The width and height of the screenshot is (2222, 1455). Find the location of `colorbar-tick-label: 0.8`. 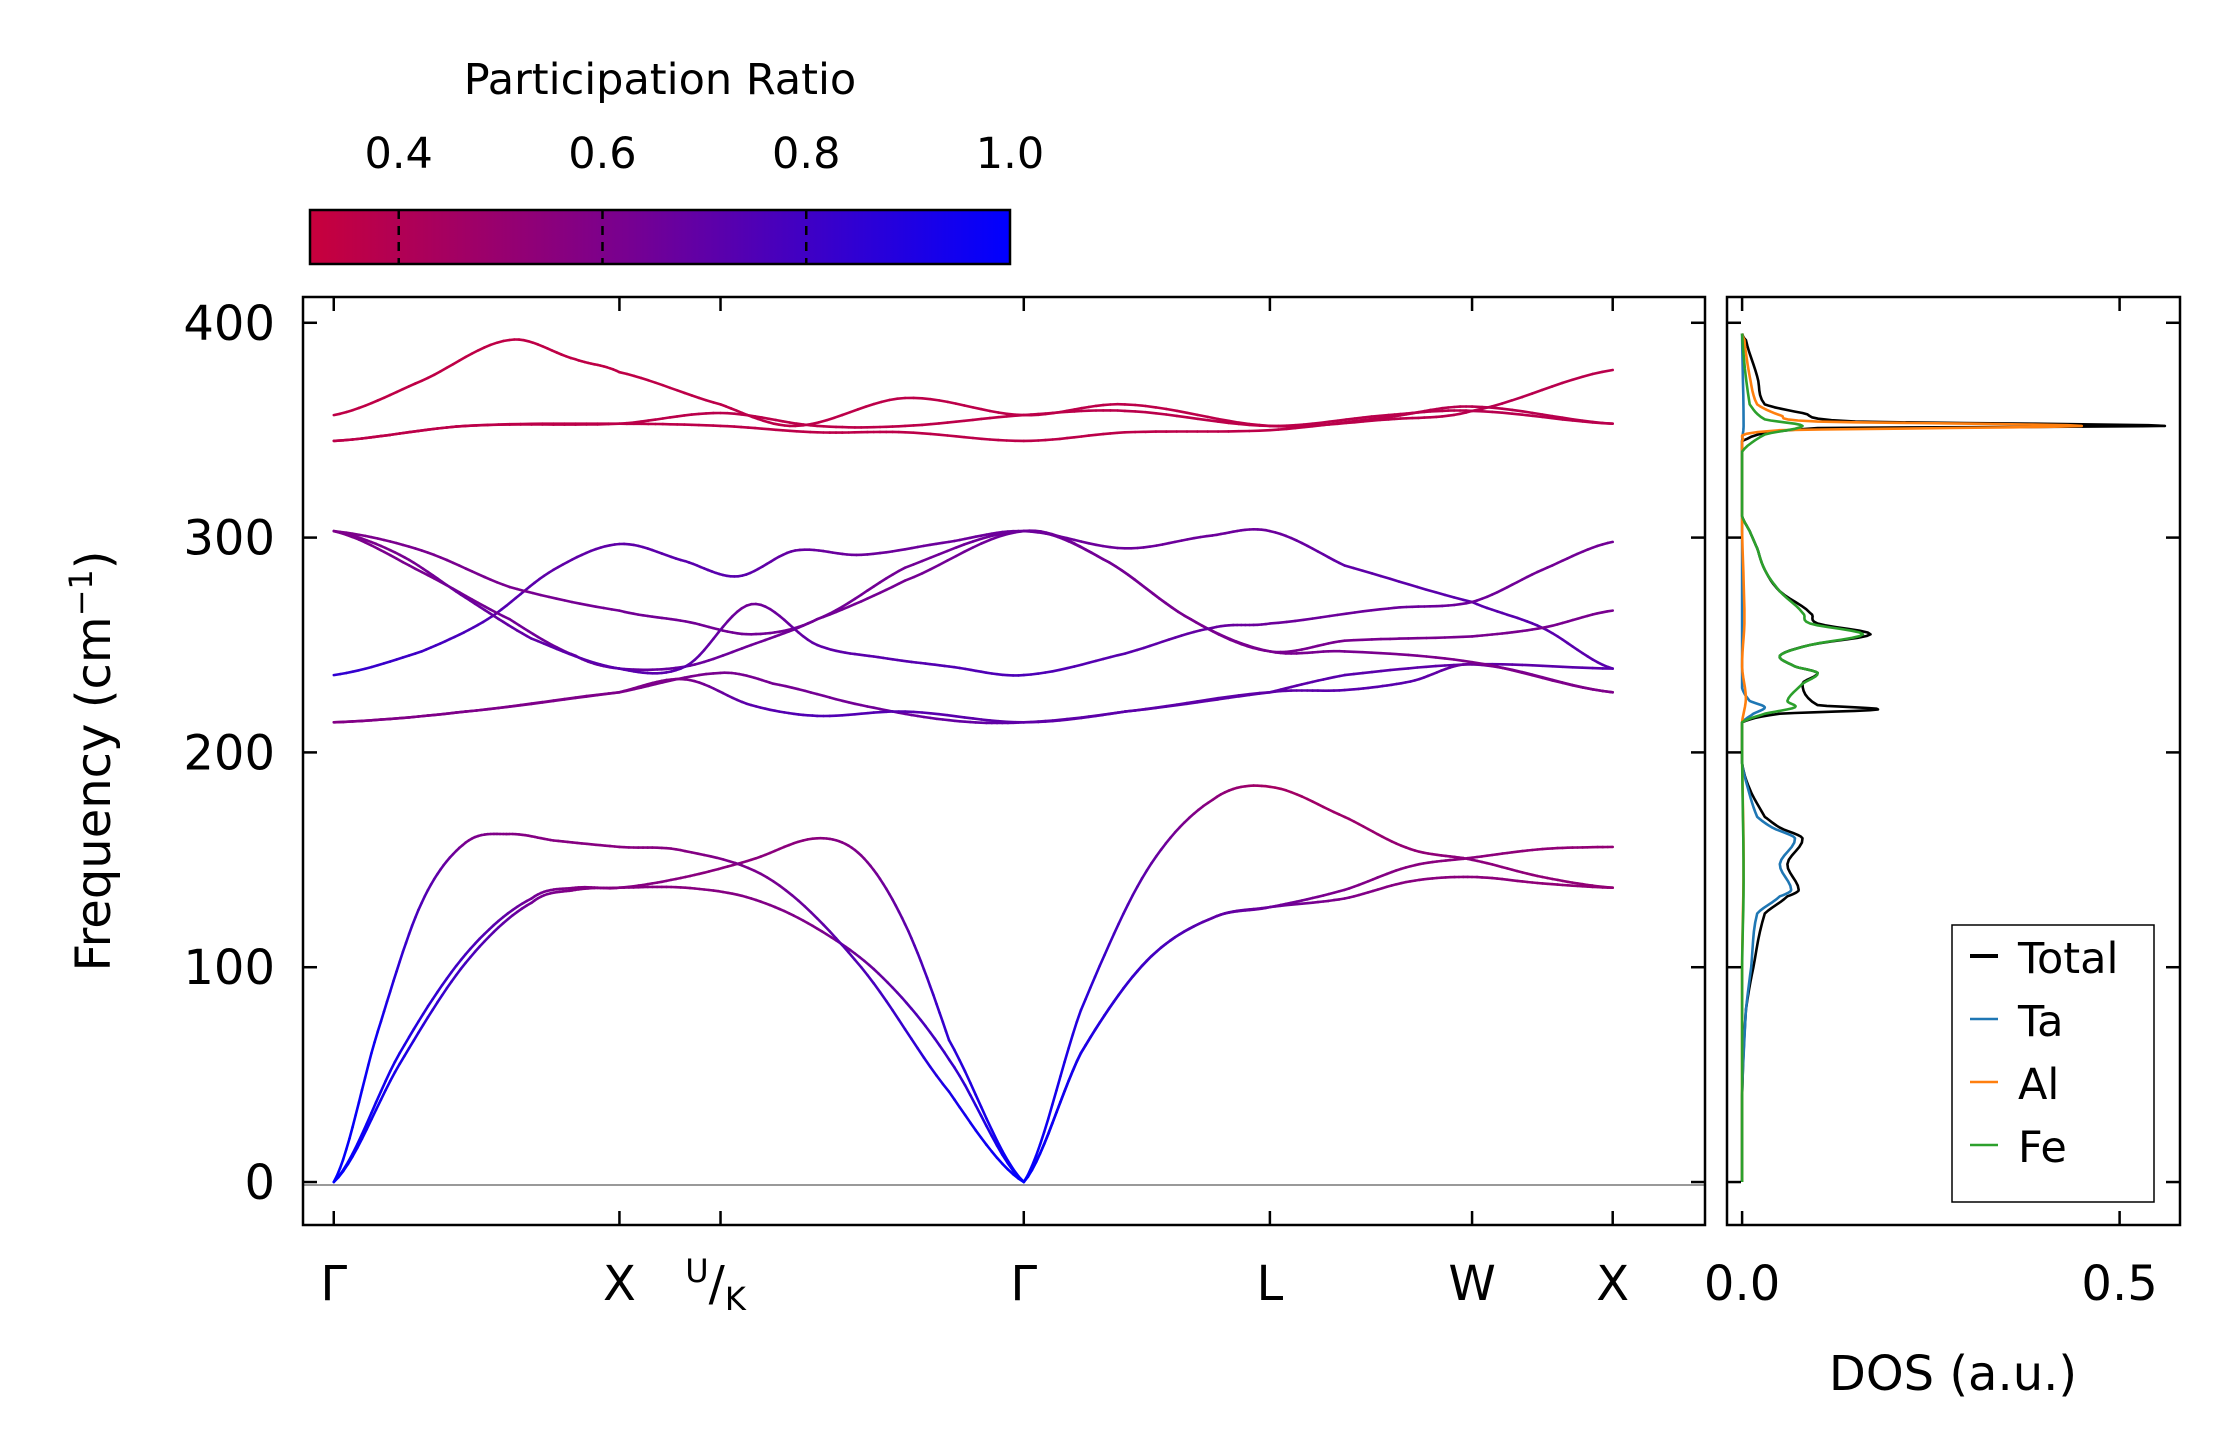

colorbar-tick-label: 0.8 is located at coordinates (806, 154).